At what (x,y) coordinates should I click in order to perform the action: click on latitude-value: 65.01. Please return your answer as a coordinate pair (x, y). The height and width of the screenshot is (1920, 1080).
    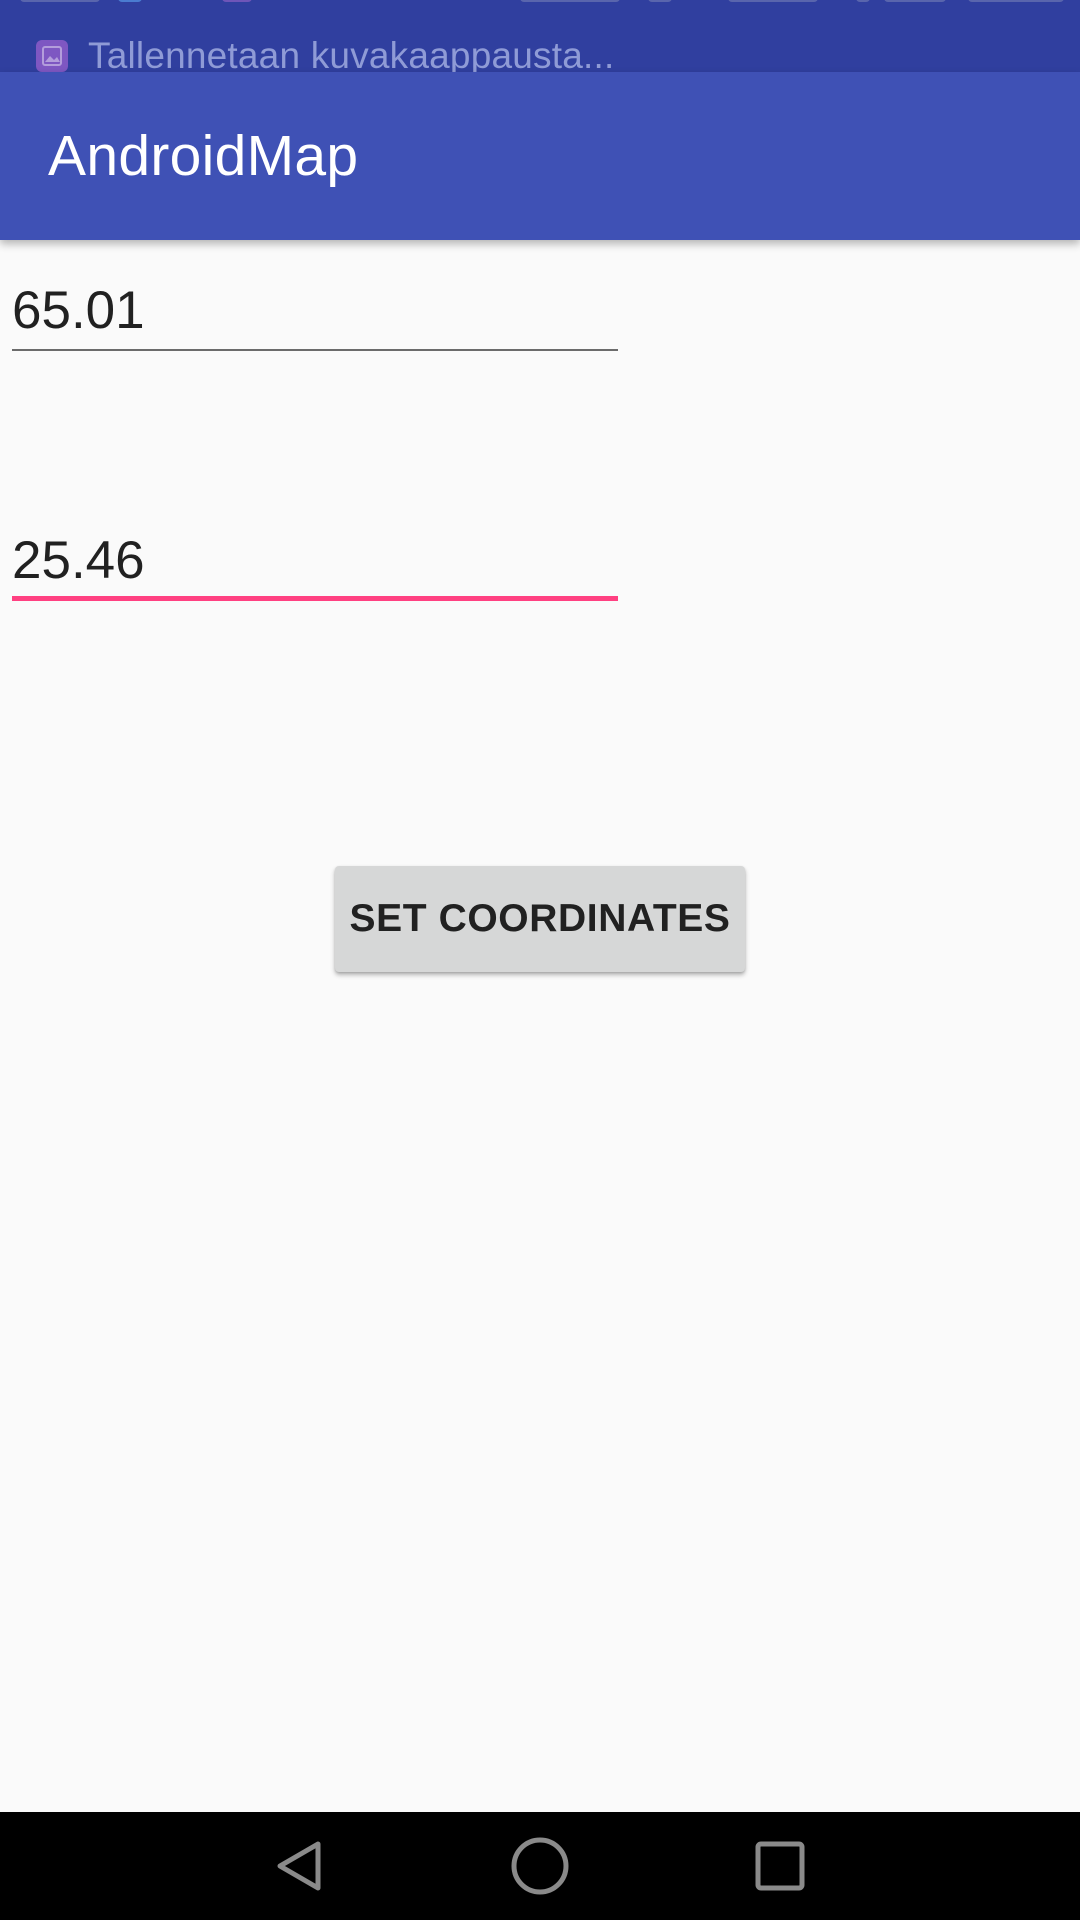
    Looking at the image, I should click on (78, 310).